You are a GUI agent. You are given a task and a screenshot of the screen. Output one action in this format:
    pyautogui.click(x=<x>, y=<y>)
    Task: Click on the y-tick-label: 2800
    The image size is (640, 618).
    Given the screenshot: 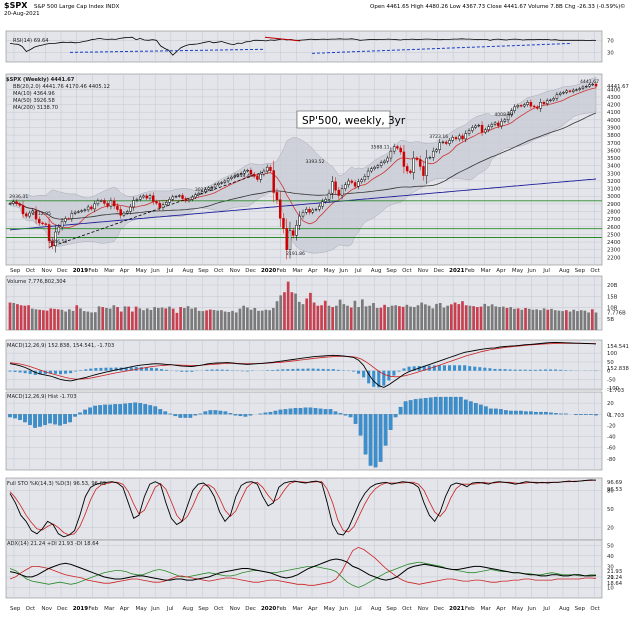 What is the action you would take?
    pyautogui.click(x=614, y=213)
    